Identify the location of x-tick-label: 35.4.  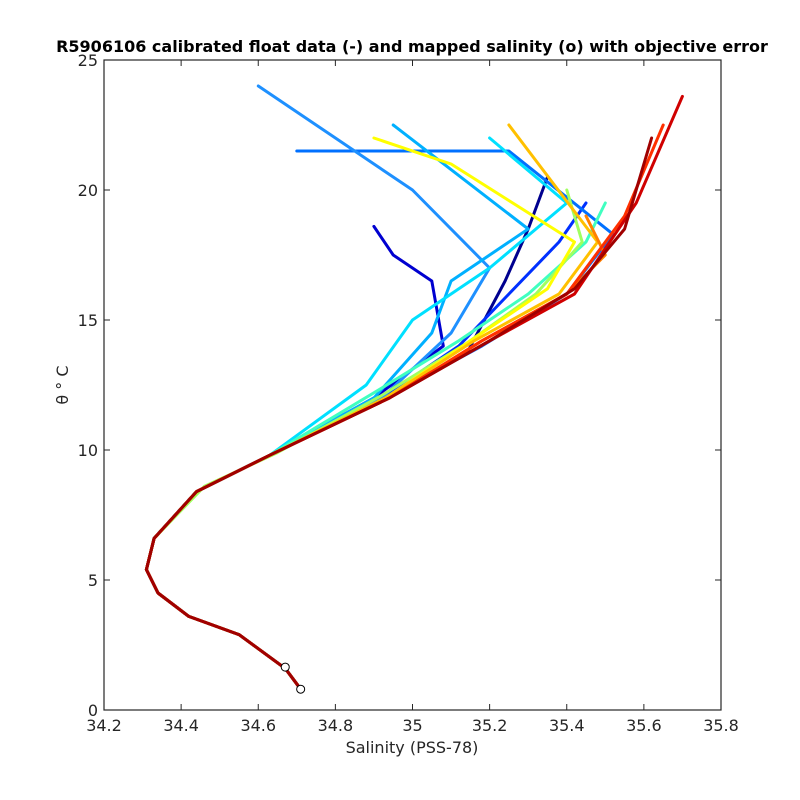
(567, 725).